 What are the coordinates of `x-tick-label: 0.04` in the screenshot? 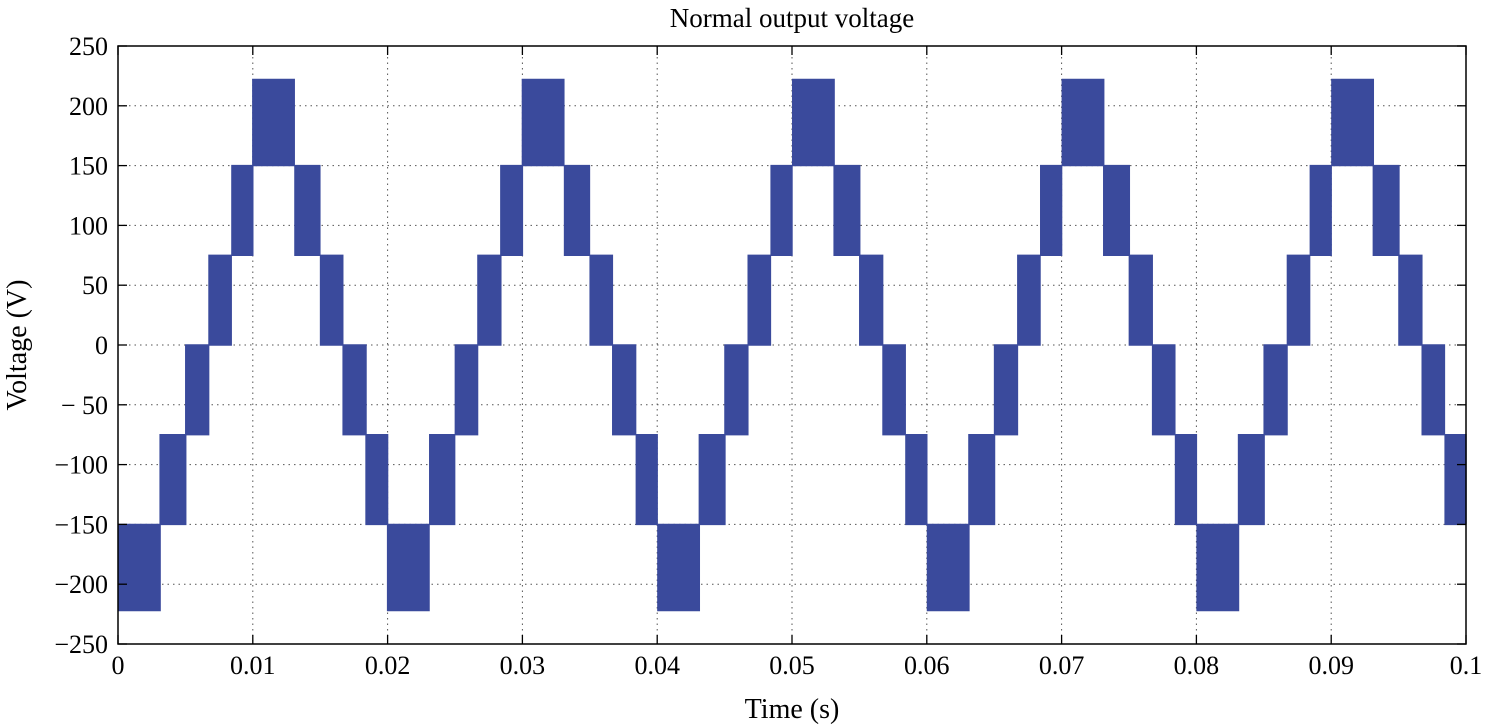 It's located at (657, 665).